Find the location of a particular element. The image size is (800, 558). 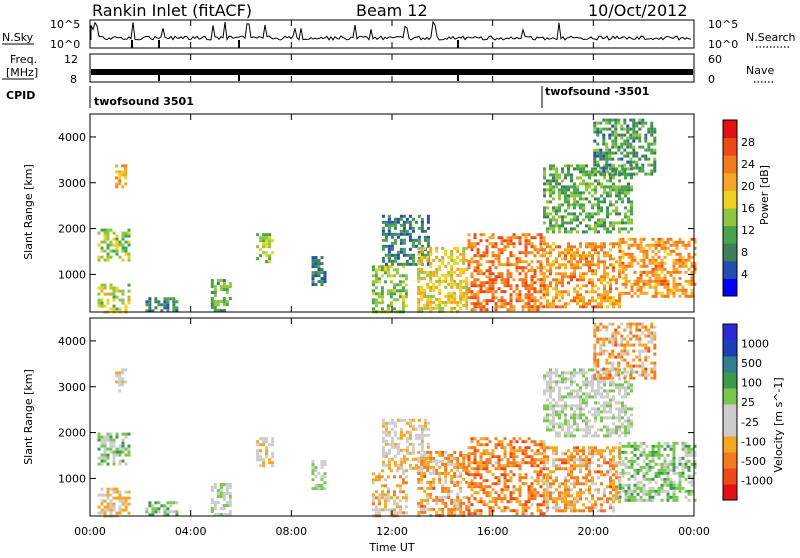

nsky-dip is located at coordinates (458, 44).